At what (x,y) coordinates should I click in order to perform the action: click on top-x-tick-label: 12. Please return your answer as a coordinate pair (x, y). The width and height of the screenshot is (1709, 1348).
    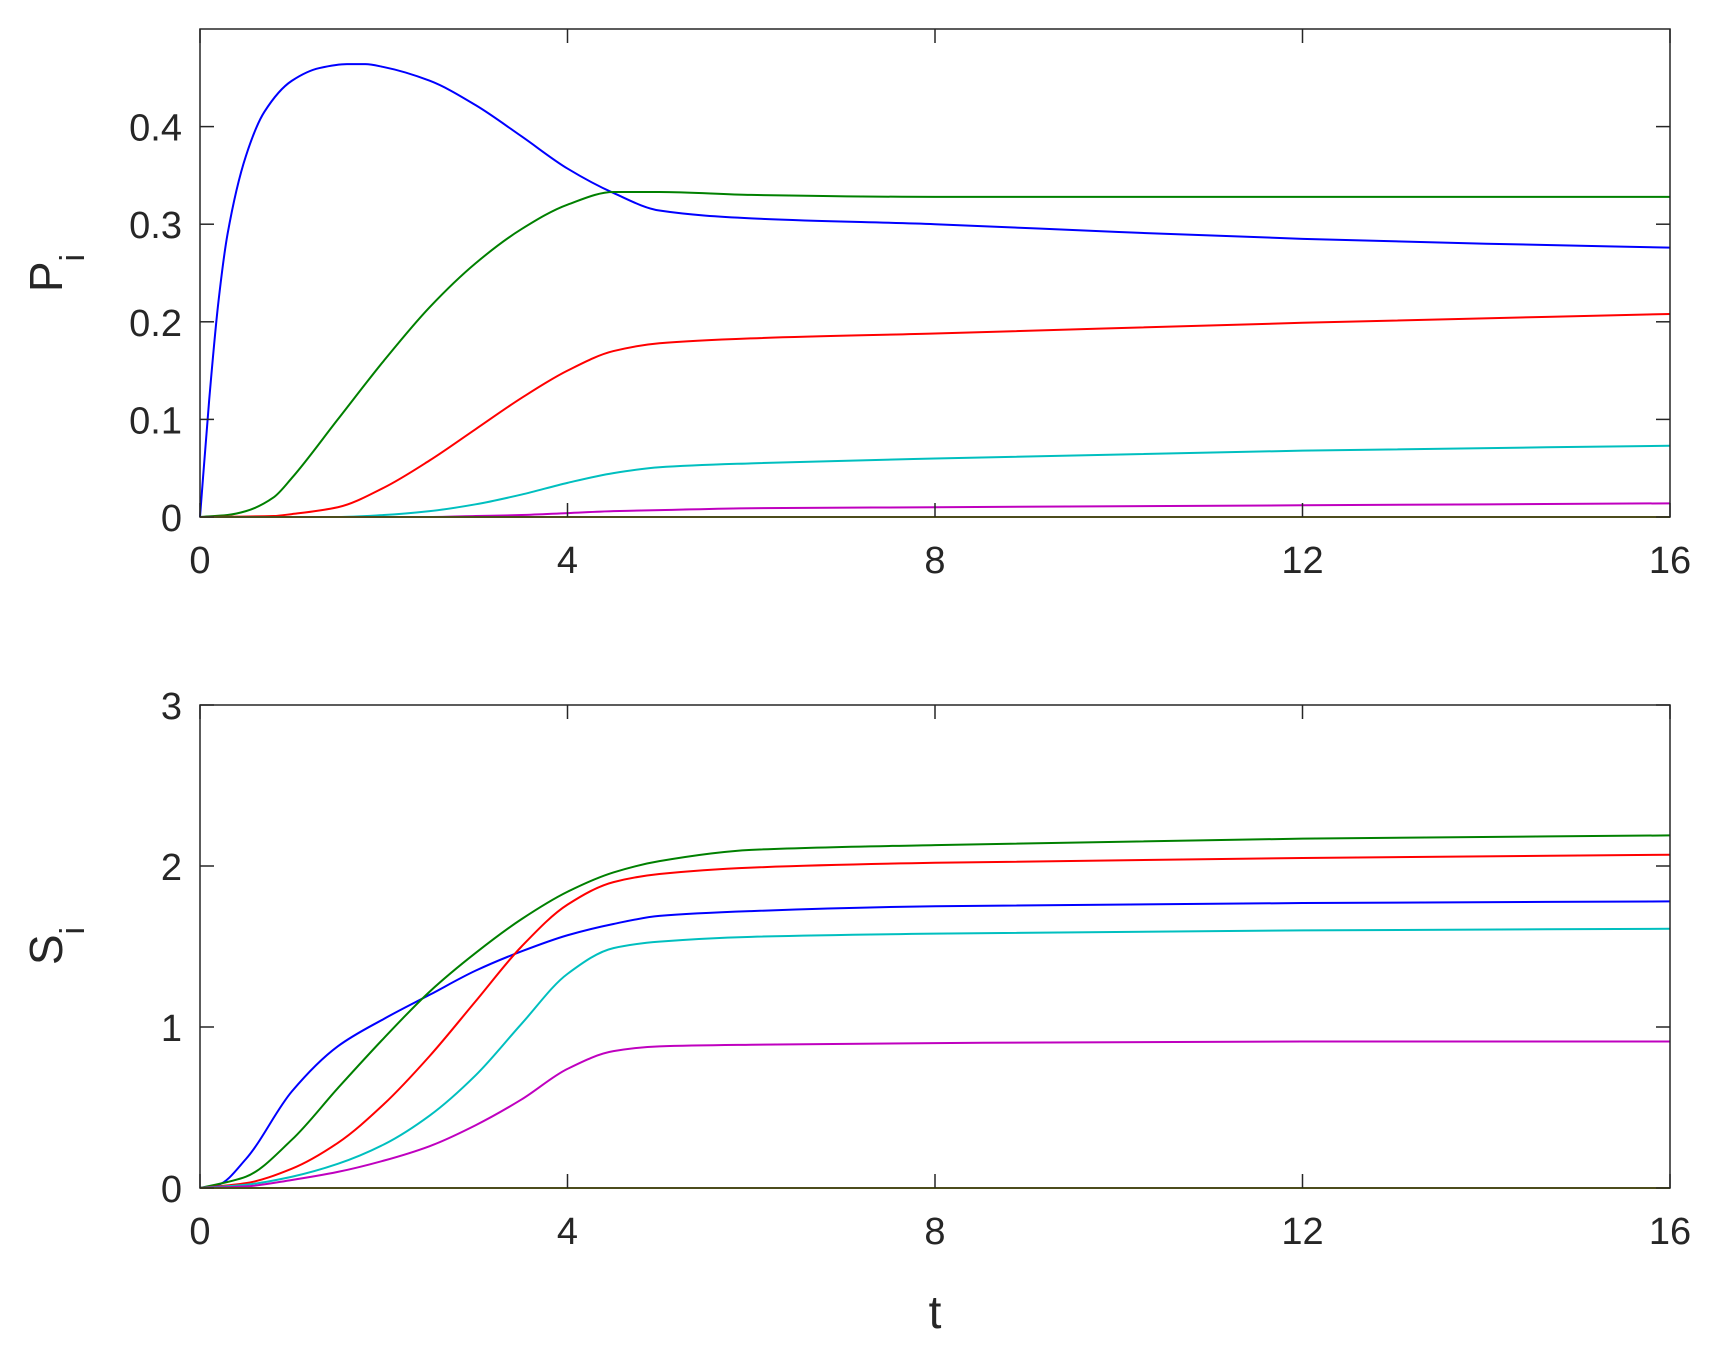
    Looking at the image, I should click on (1302, 561).